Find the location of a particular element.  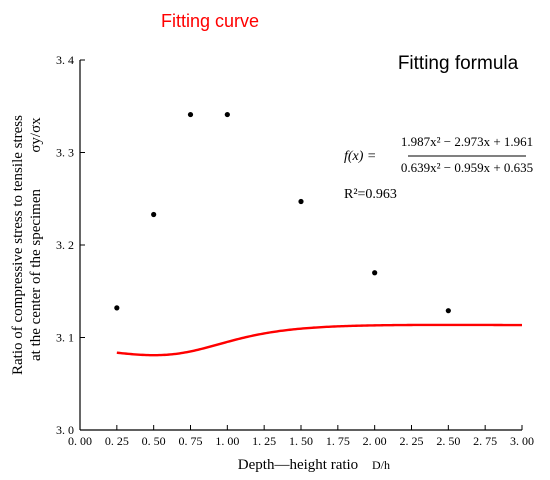

x-tick-label: 1. 75 is located at coordinates (338, 441).